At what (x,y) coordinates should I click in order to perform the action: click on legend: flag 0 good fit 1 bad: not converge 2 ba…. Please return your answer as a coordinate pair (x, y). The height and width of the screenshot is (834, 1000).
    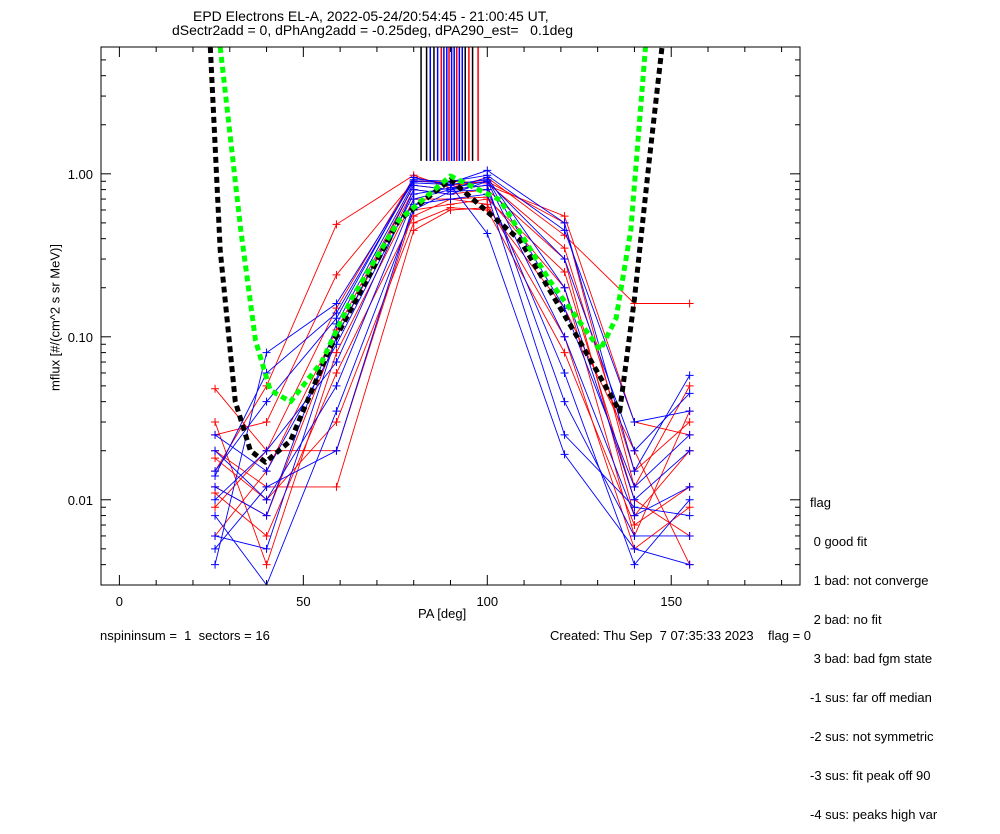
    Looking at the image, I should click on (873, 652).